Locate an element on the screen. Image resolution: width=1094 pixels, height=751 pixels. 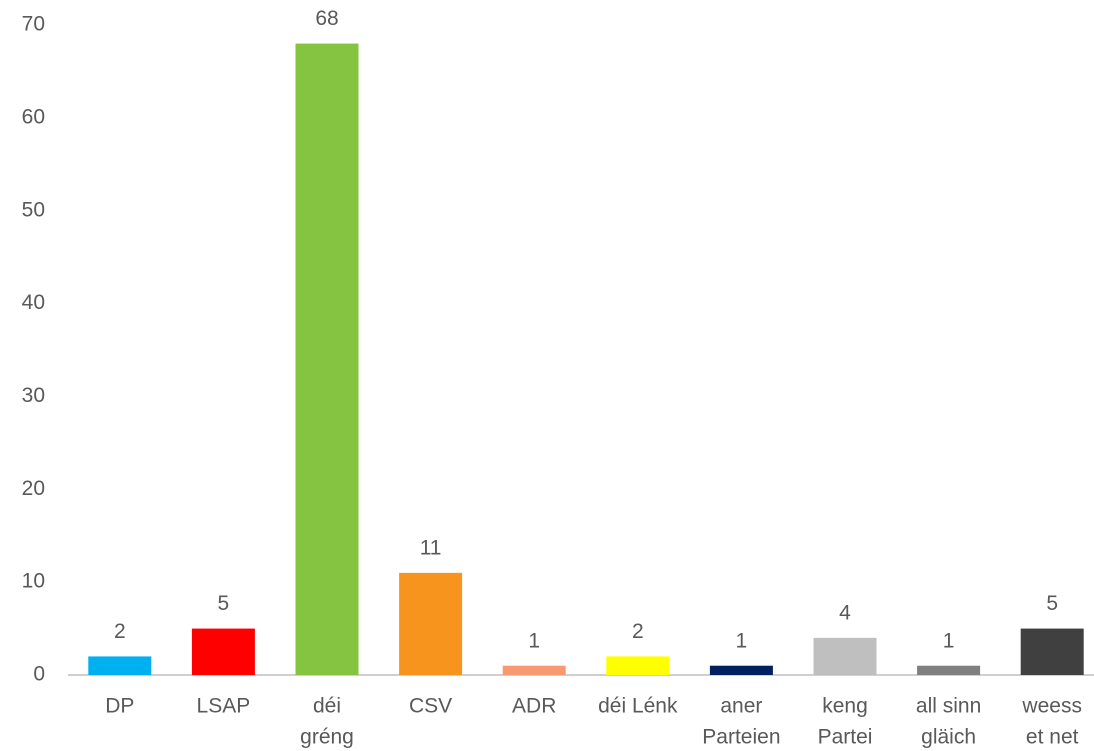
x-tick-label: weess is located at coordinates (1051, 706).